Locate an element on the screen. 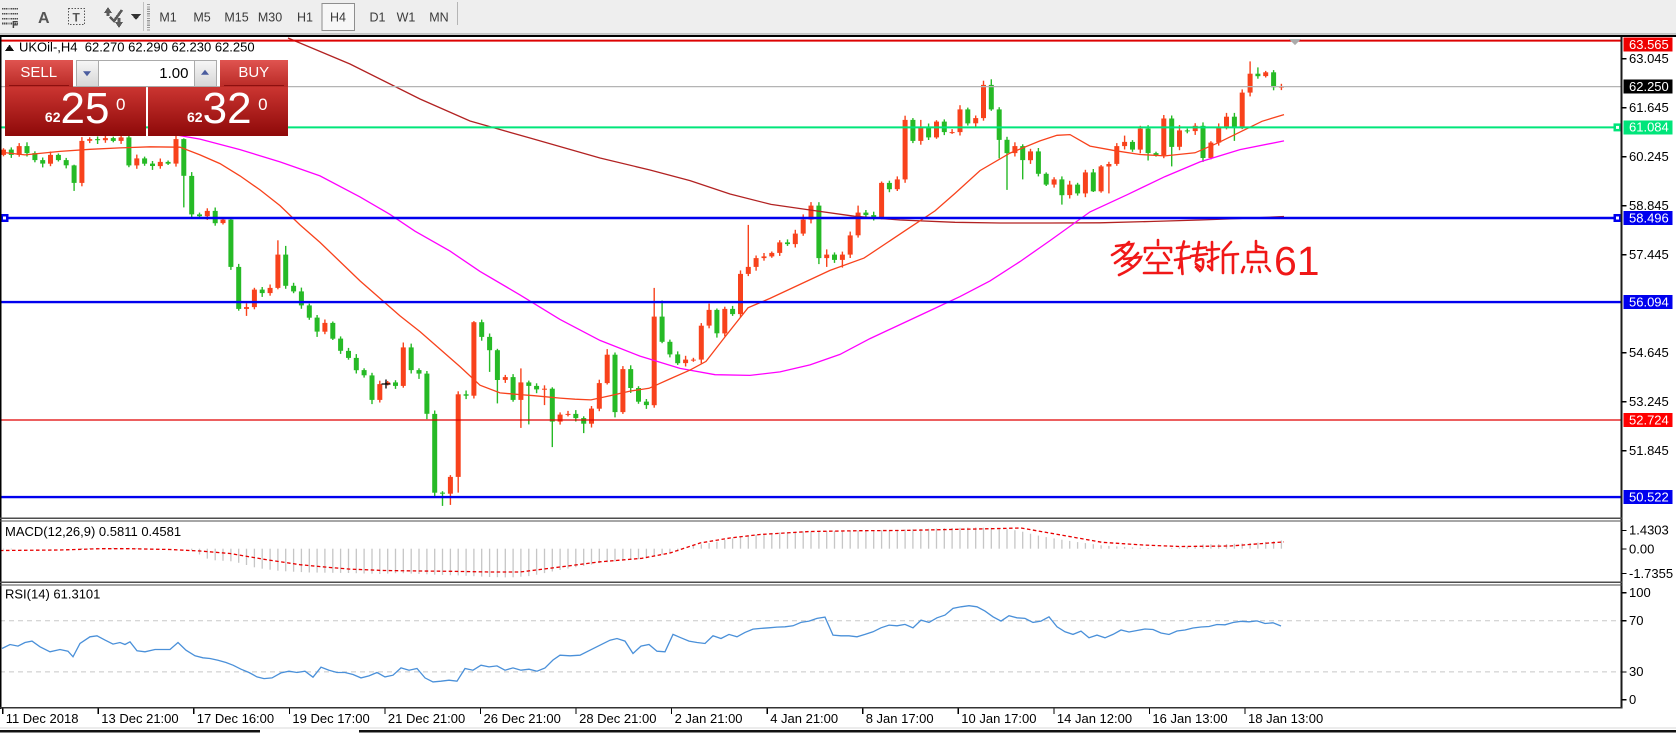 The width and height of the screenshot is (1676, 735). svg-text: 50.522 is located at coordinates (1649, 496).